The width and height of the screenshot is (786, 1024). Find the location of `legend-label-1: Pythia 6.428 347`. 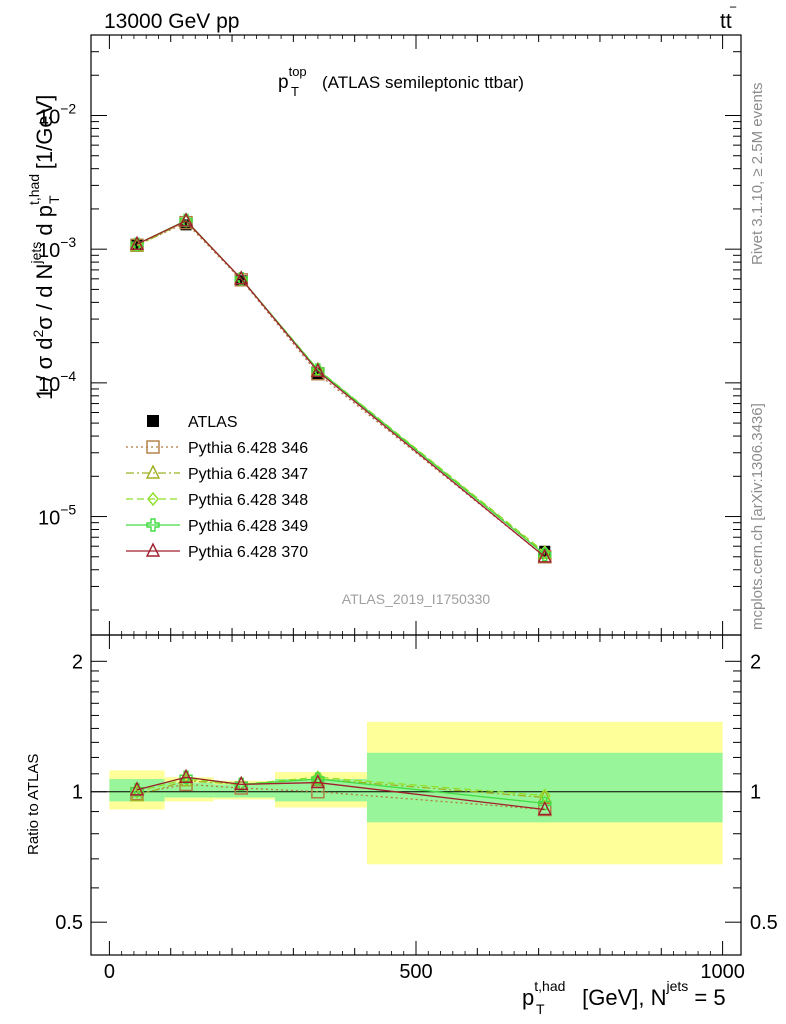

legend-label-1: Pythia 6.428 347 is located at coordinates (248, 474).